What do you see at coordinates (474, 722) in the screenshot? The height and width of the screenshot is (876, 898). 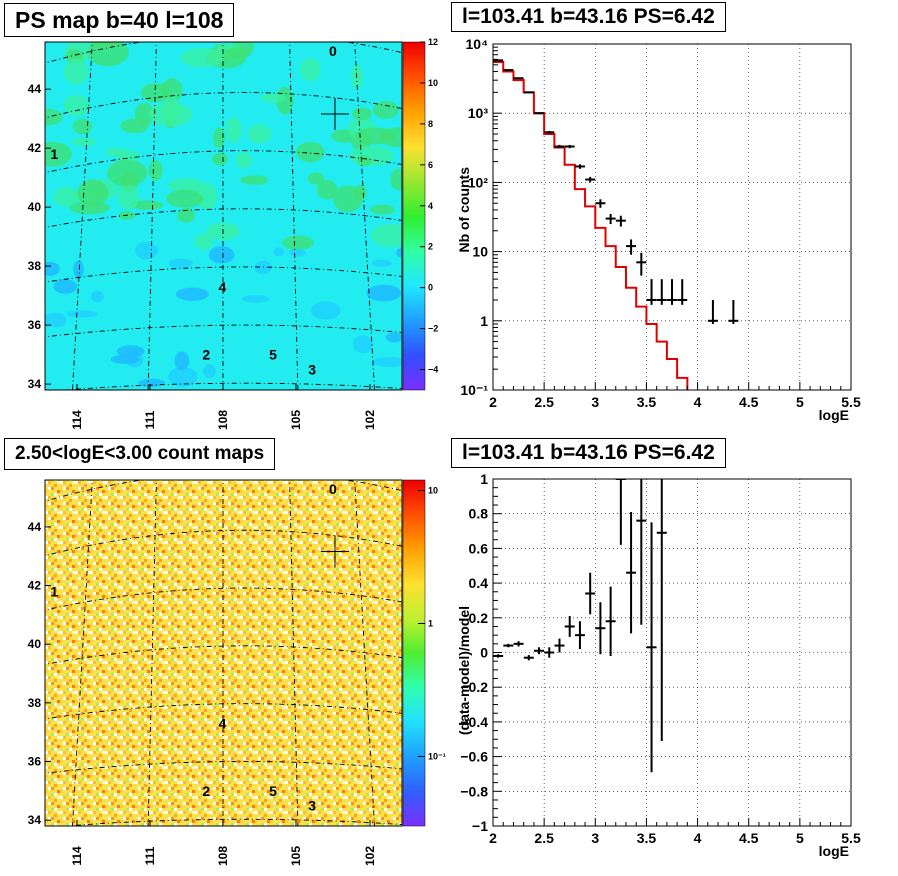 I see `y-tick-label: −0.4` at bounding box center [474, 722].